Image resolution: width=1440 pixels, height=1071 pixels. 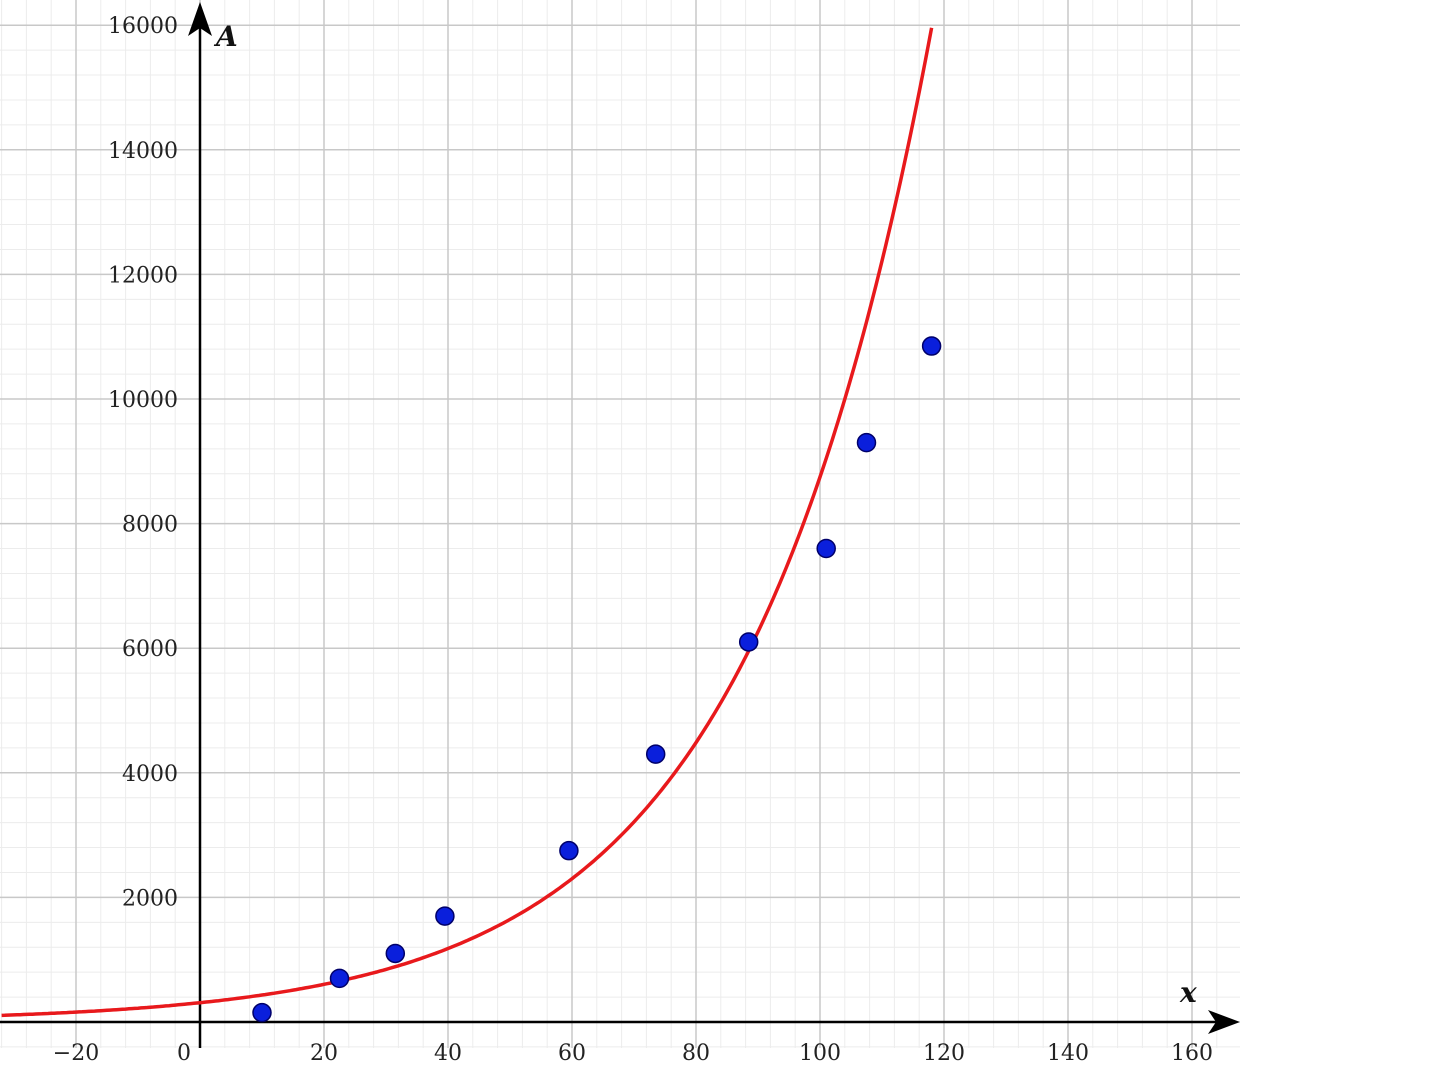 I want to click on y-tick-label: 14000, so click(x=143, y=151).